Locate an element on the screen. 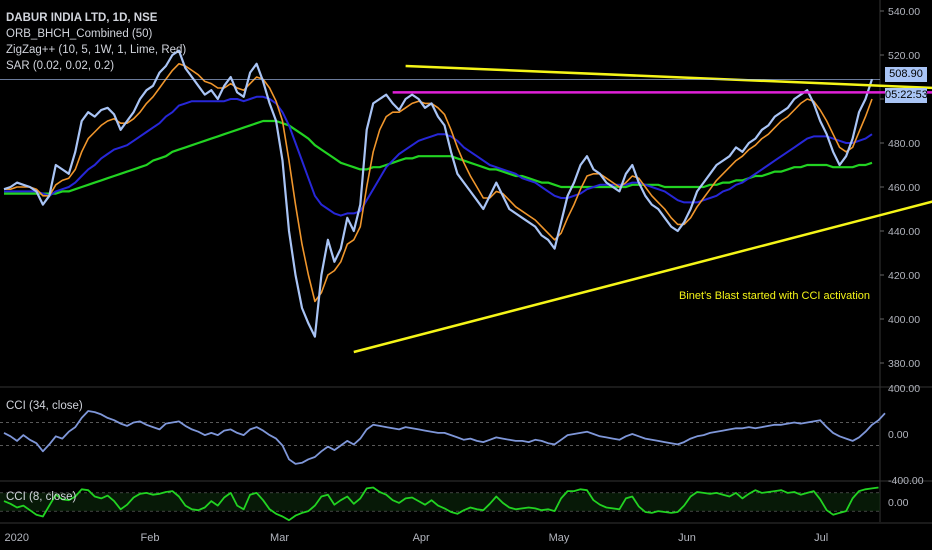 The height and width of the screenshot is (550, 932). indicator-zigzag: ZigZag++ (10, 5, 1W, 1, Lime, Red) is located at coordinates (96, 50).